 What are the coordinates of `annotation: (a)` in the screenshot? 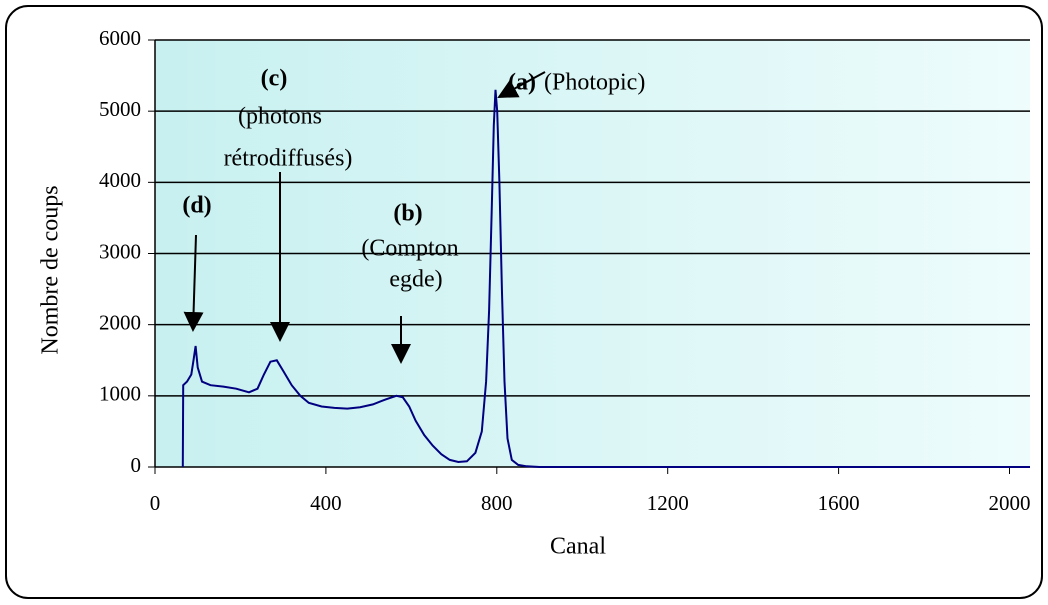 It's located at (522, 83).